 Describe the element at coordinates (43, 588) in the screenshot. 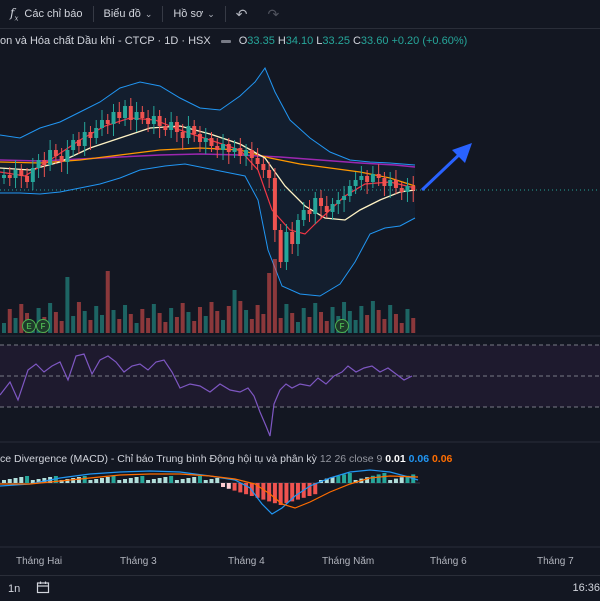

I see `calendar-icon` at that location.